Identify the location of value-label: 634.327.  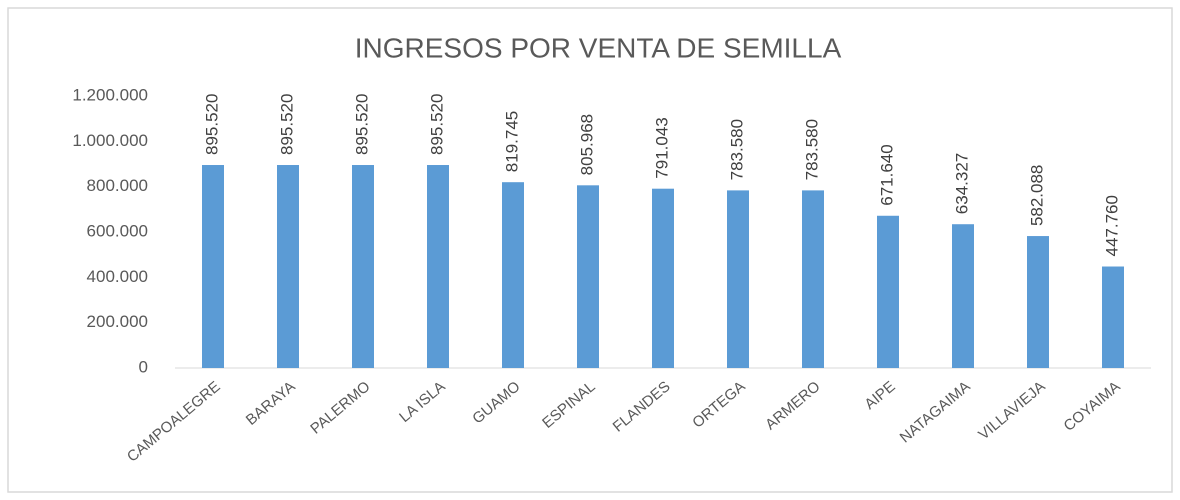
(961, 183).